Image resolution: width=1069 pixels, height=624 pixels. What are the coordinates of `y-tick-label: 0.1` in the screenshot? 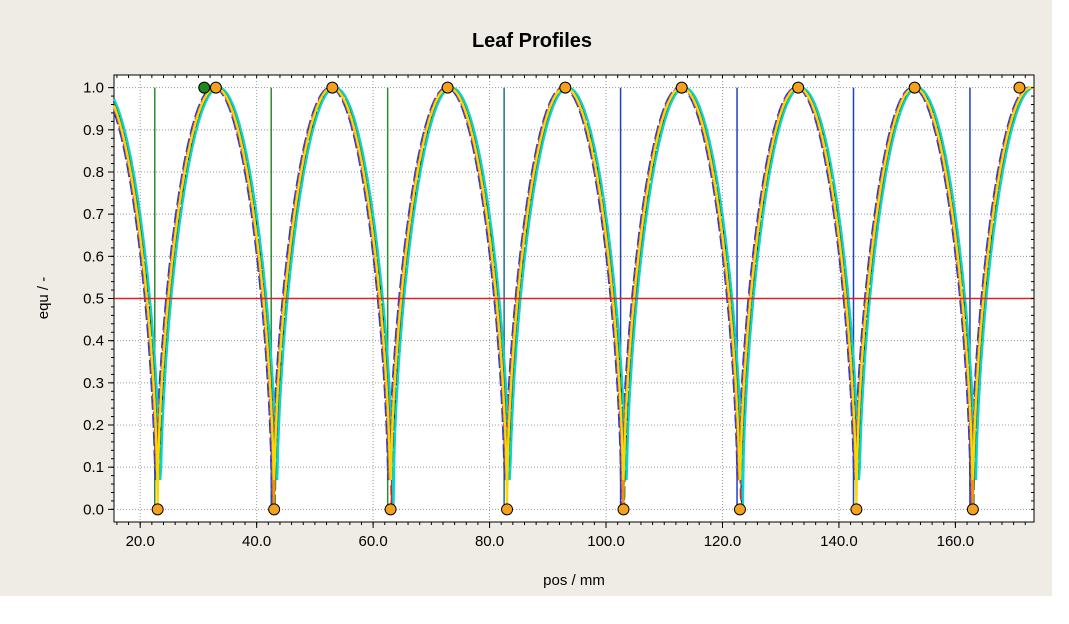 It's located at (93, 467).